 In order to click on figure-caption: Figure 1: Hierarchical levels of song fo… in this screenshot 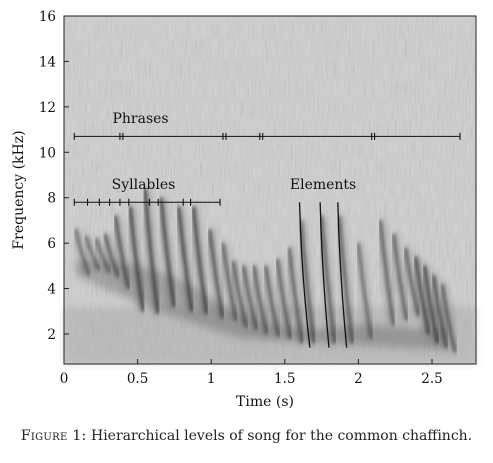, I will do `click(246, 436)`.